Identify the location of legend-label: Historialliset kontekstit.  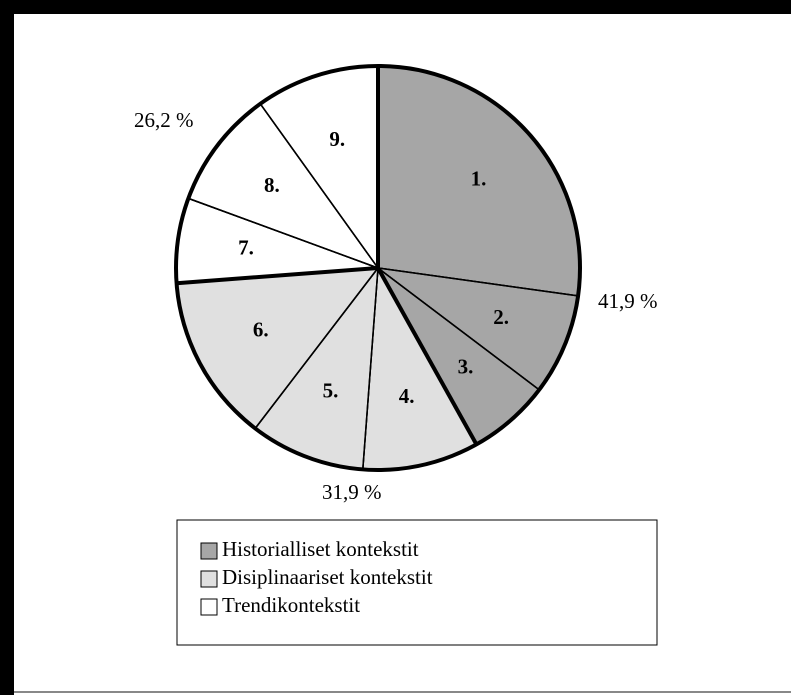
(320, 549).